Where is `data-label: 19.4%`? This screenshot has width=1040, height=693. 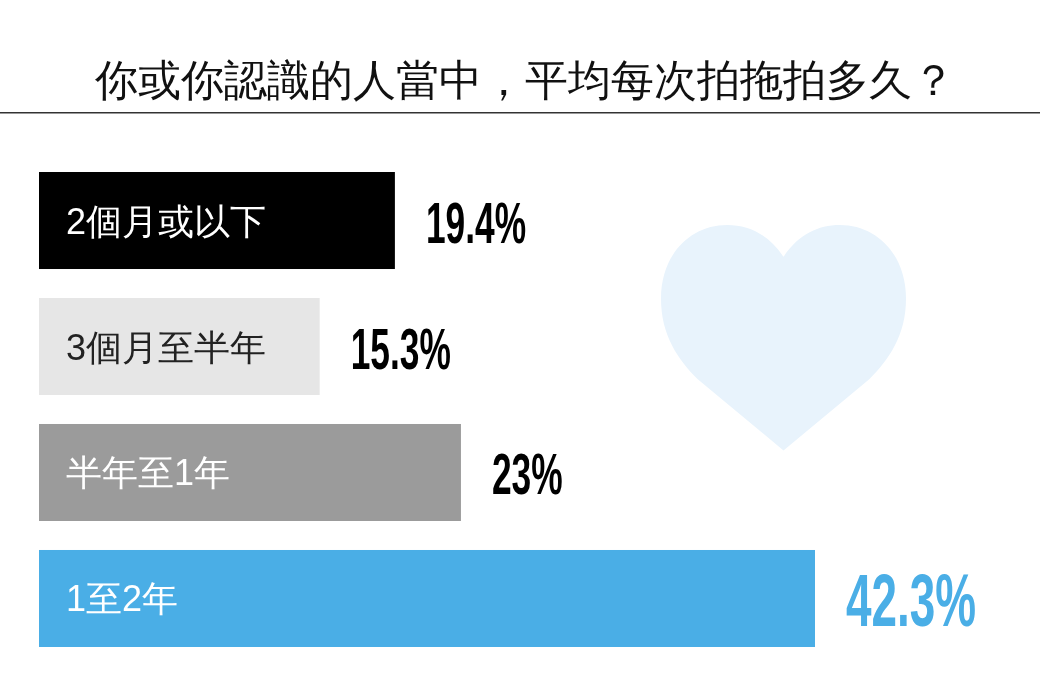 data-label: 19.4% is located at coordinates (476, 222).